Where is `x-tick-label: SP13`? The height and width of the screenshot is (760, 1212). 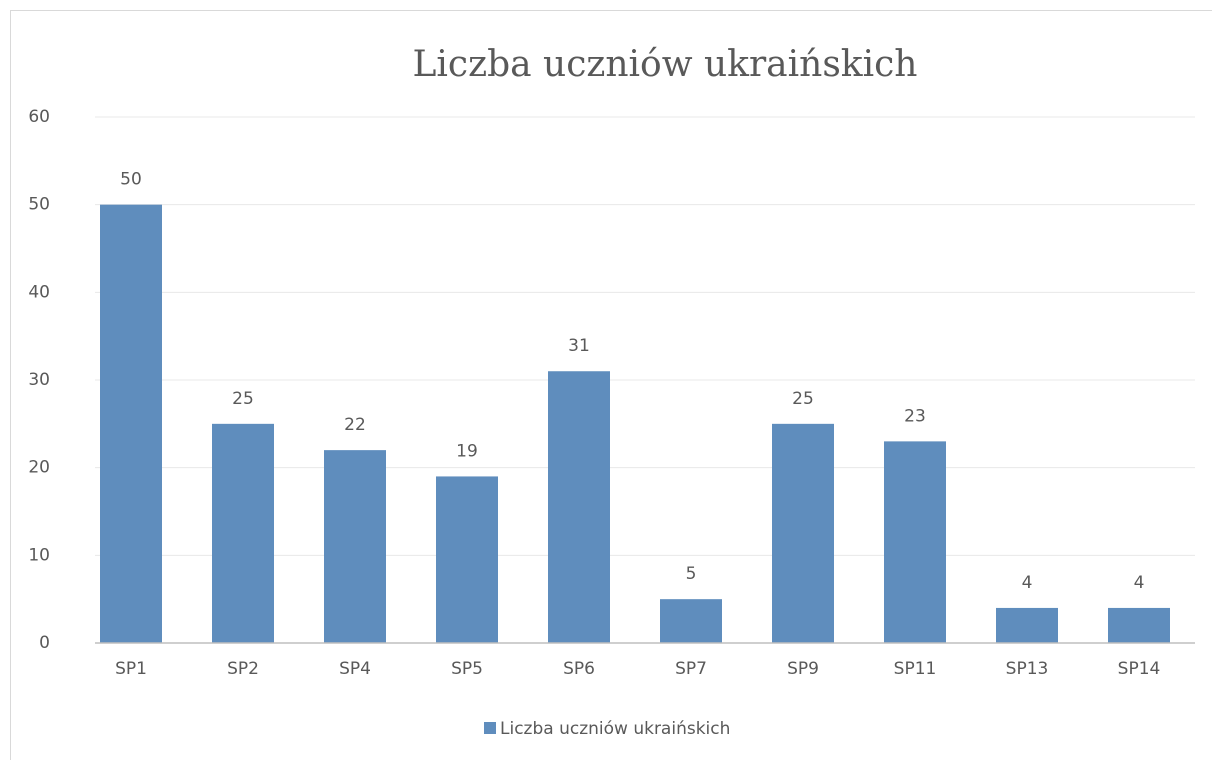
x-tick-label: SP13 is located at coordinates (1027, 669).